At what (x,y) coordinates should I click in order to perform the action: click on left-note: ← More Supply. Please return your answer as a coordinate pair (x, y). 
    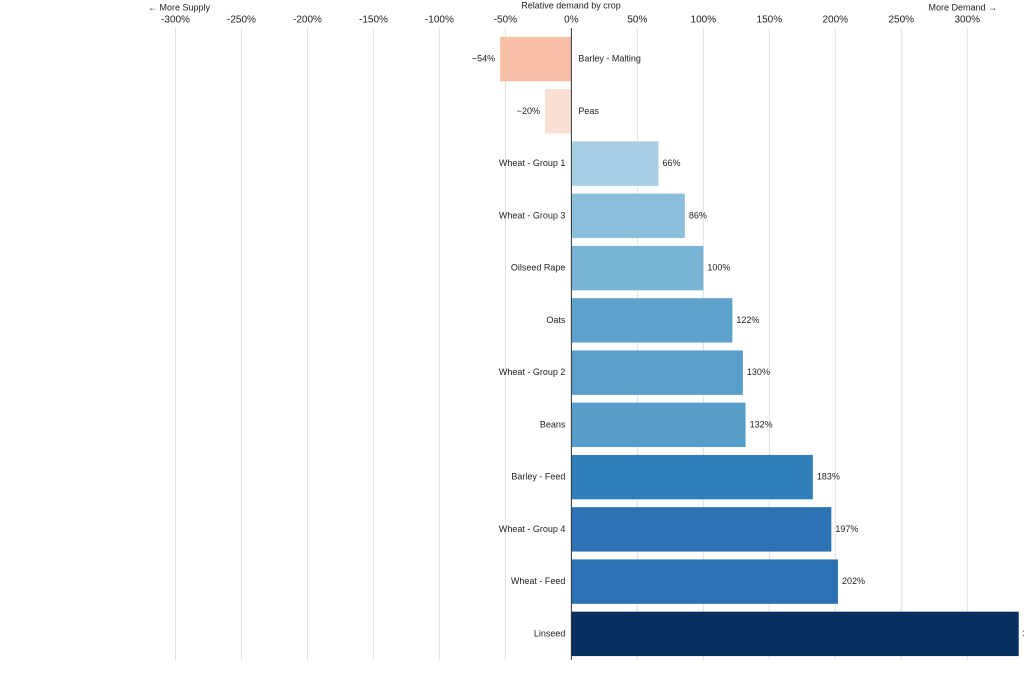
    Looking at the image, I should click on (179, 7).